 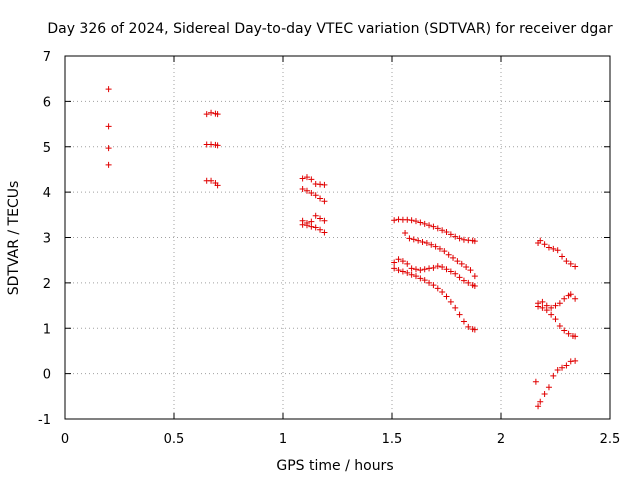 What do you see at coordinates (14, 238) in the screenshot?
I see `y-axis-label: SDTVAR / TECUs` at bounding box center [14, 238].